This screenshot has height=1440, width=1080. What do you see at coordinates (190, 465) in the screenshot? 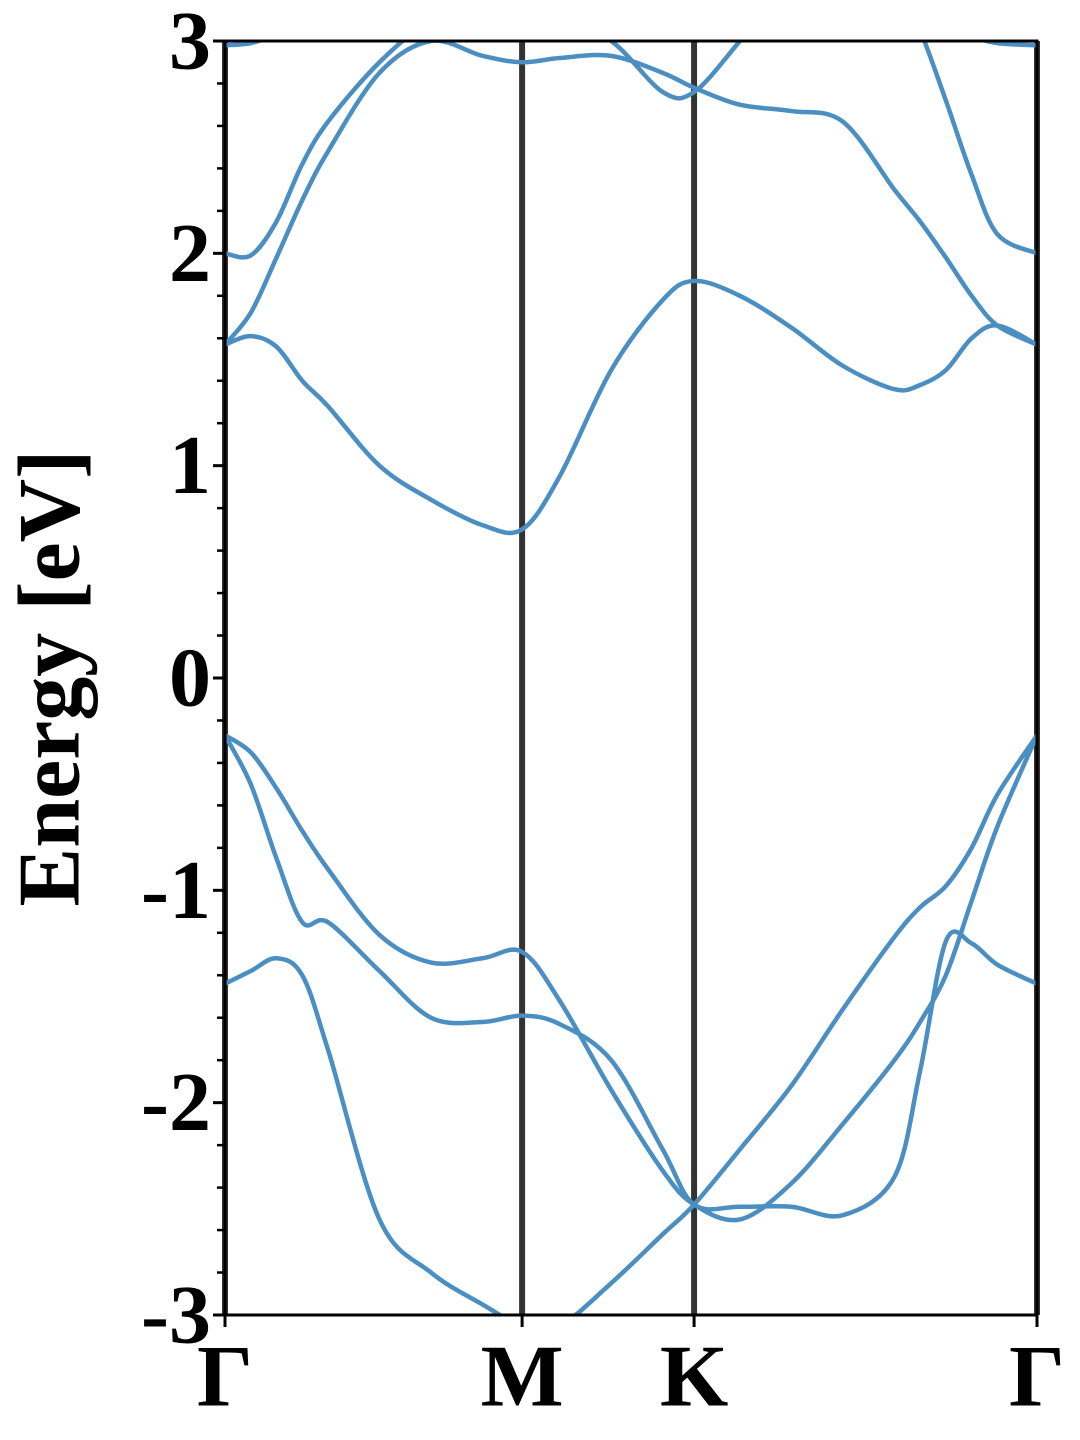
I see `y-tick-label: 1` at bounding box center [190, 465].